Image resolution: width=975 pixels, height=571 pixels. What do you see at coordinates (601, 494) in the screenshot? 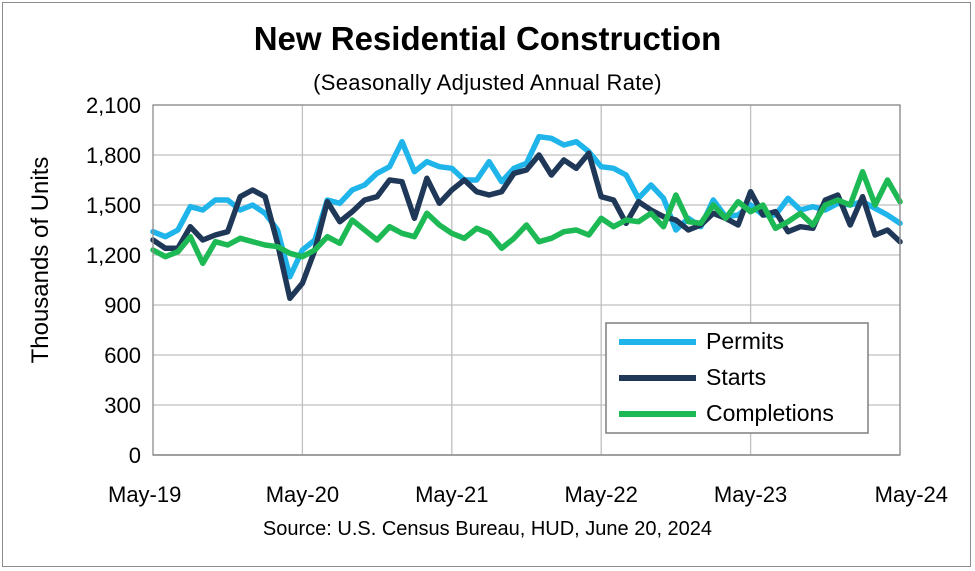
I see `x-tick-label: May-22` at bounding box center [601, 494].